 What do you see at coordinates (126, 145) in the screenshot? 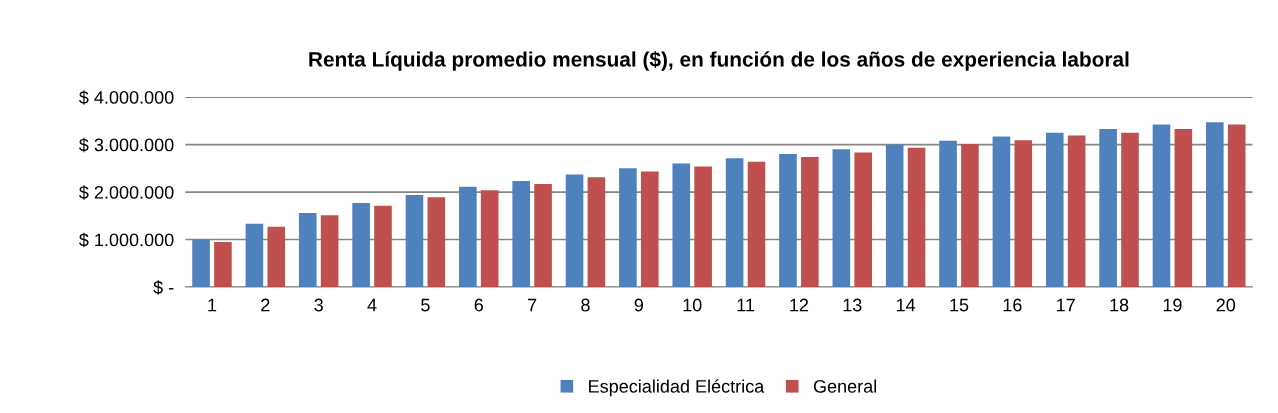
I see `y-tick-label: $ 3.000.000` at bounding box center [126, 145].